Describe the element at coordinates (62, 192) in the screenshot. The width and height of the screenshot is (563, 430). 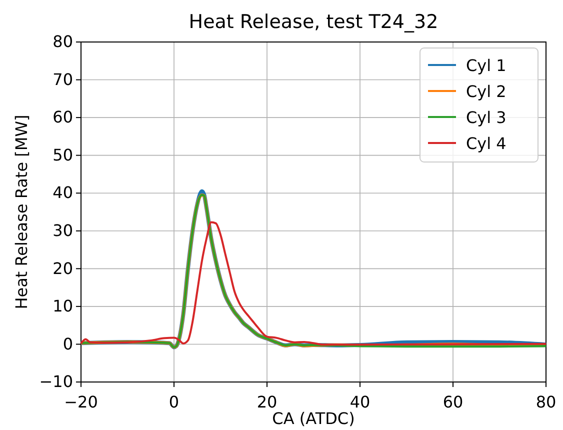
I see `y-tick-label: 40` at that location.